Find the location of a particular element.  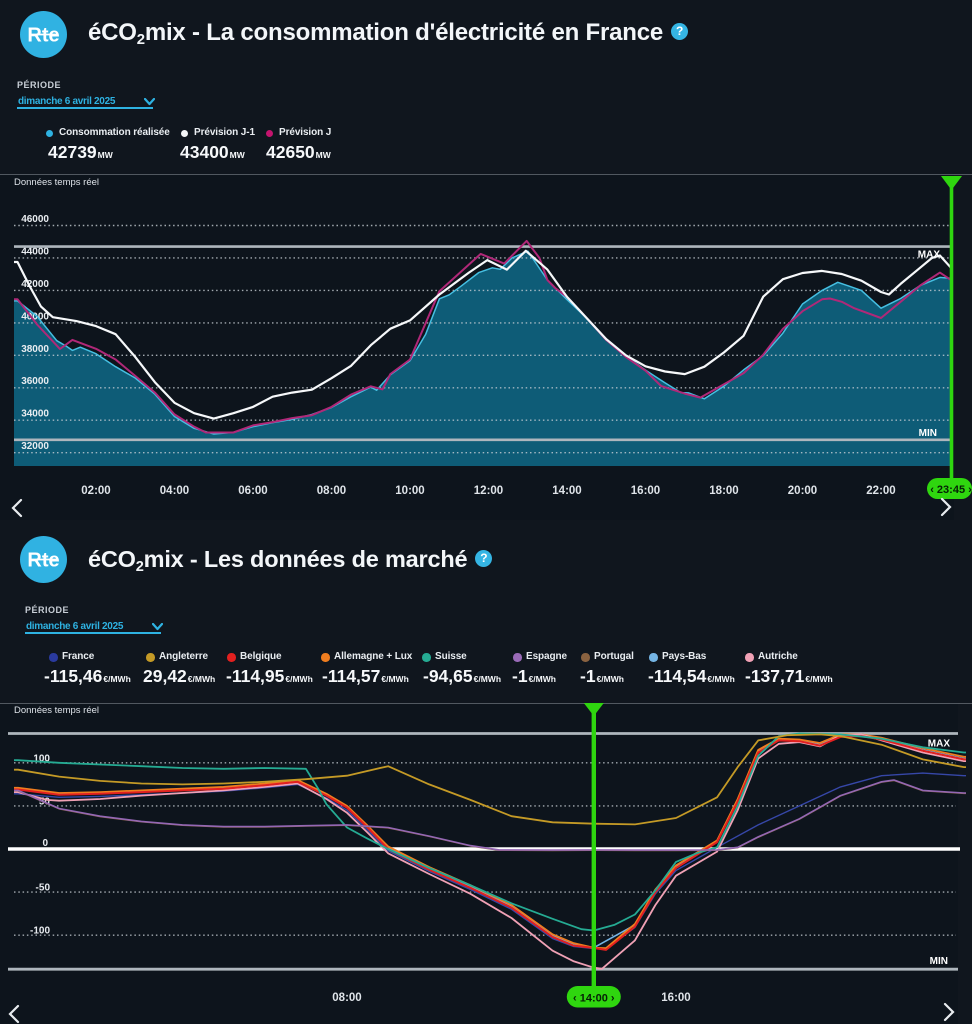

svg-text: 38000 is located at coordinates (35, 349).